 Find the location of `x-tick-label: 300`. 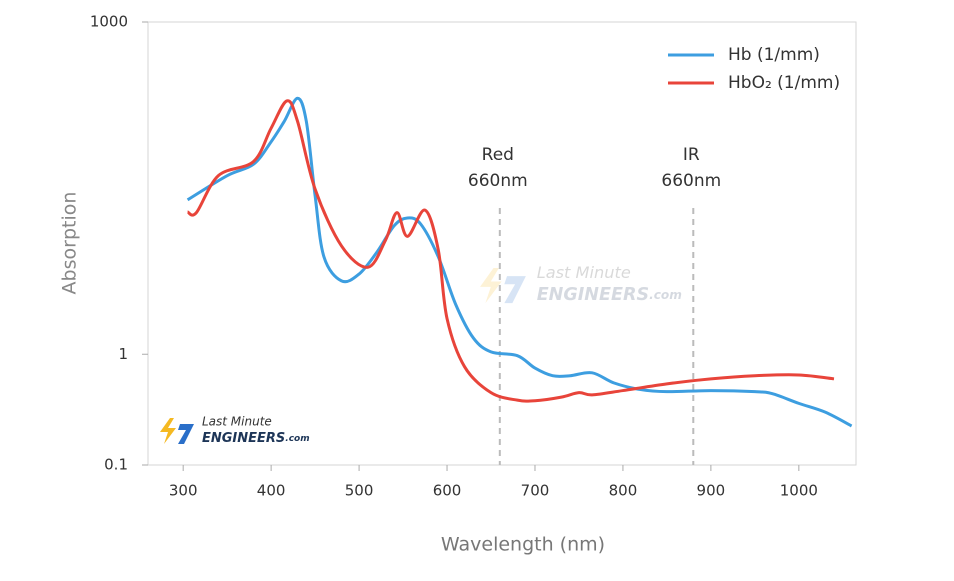

x-tick-label: 300 is located at coordinates (183, 491).